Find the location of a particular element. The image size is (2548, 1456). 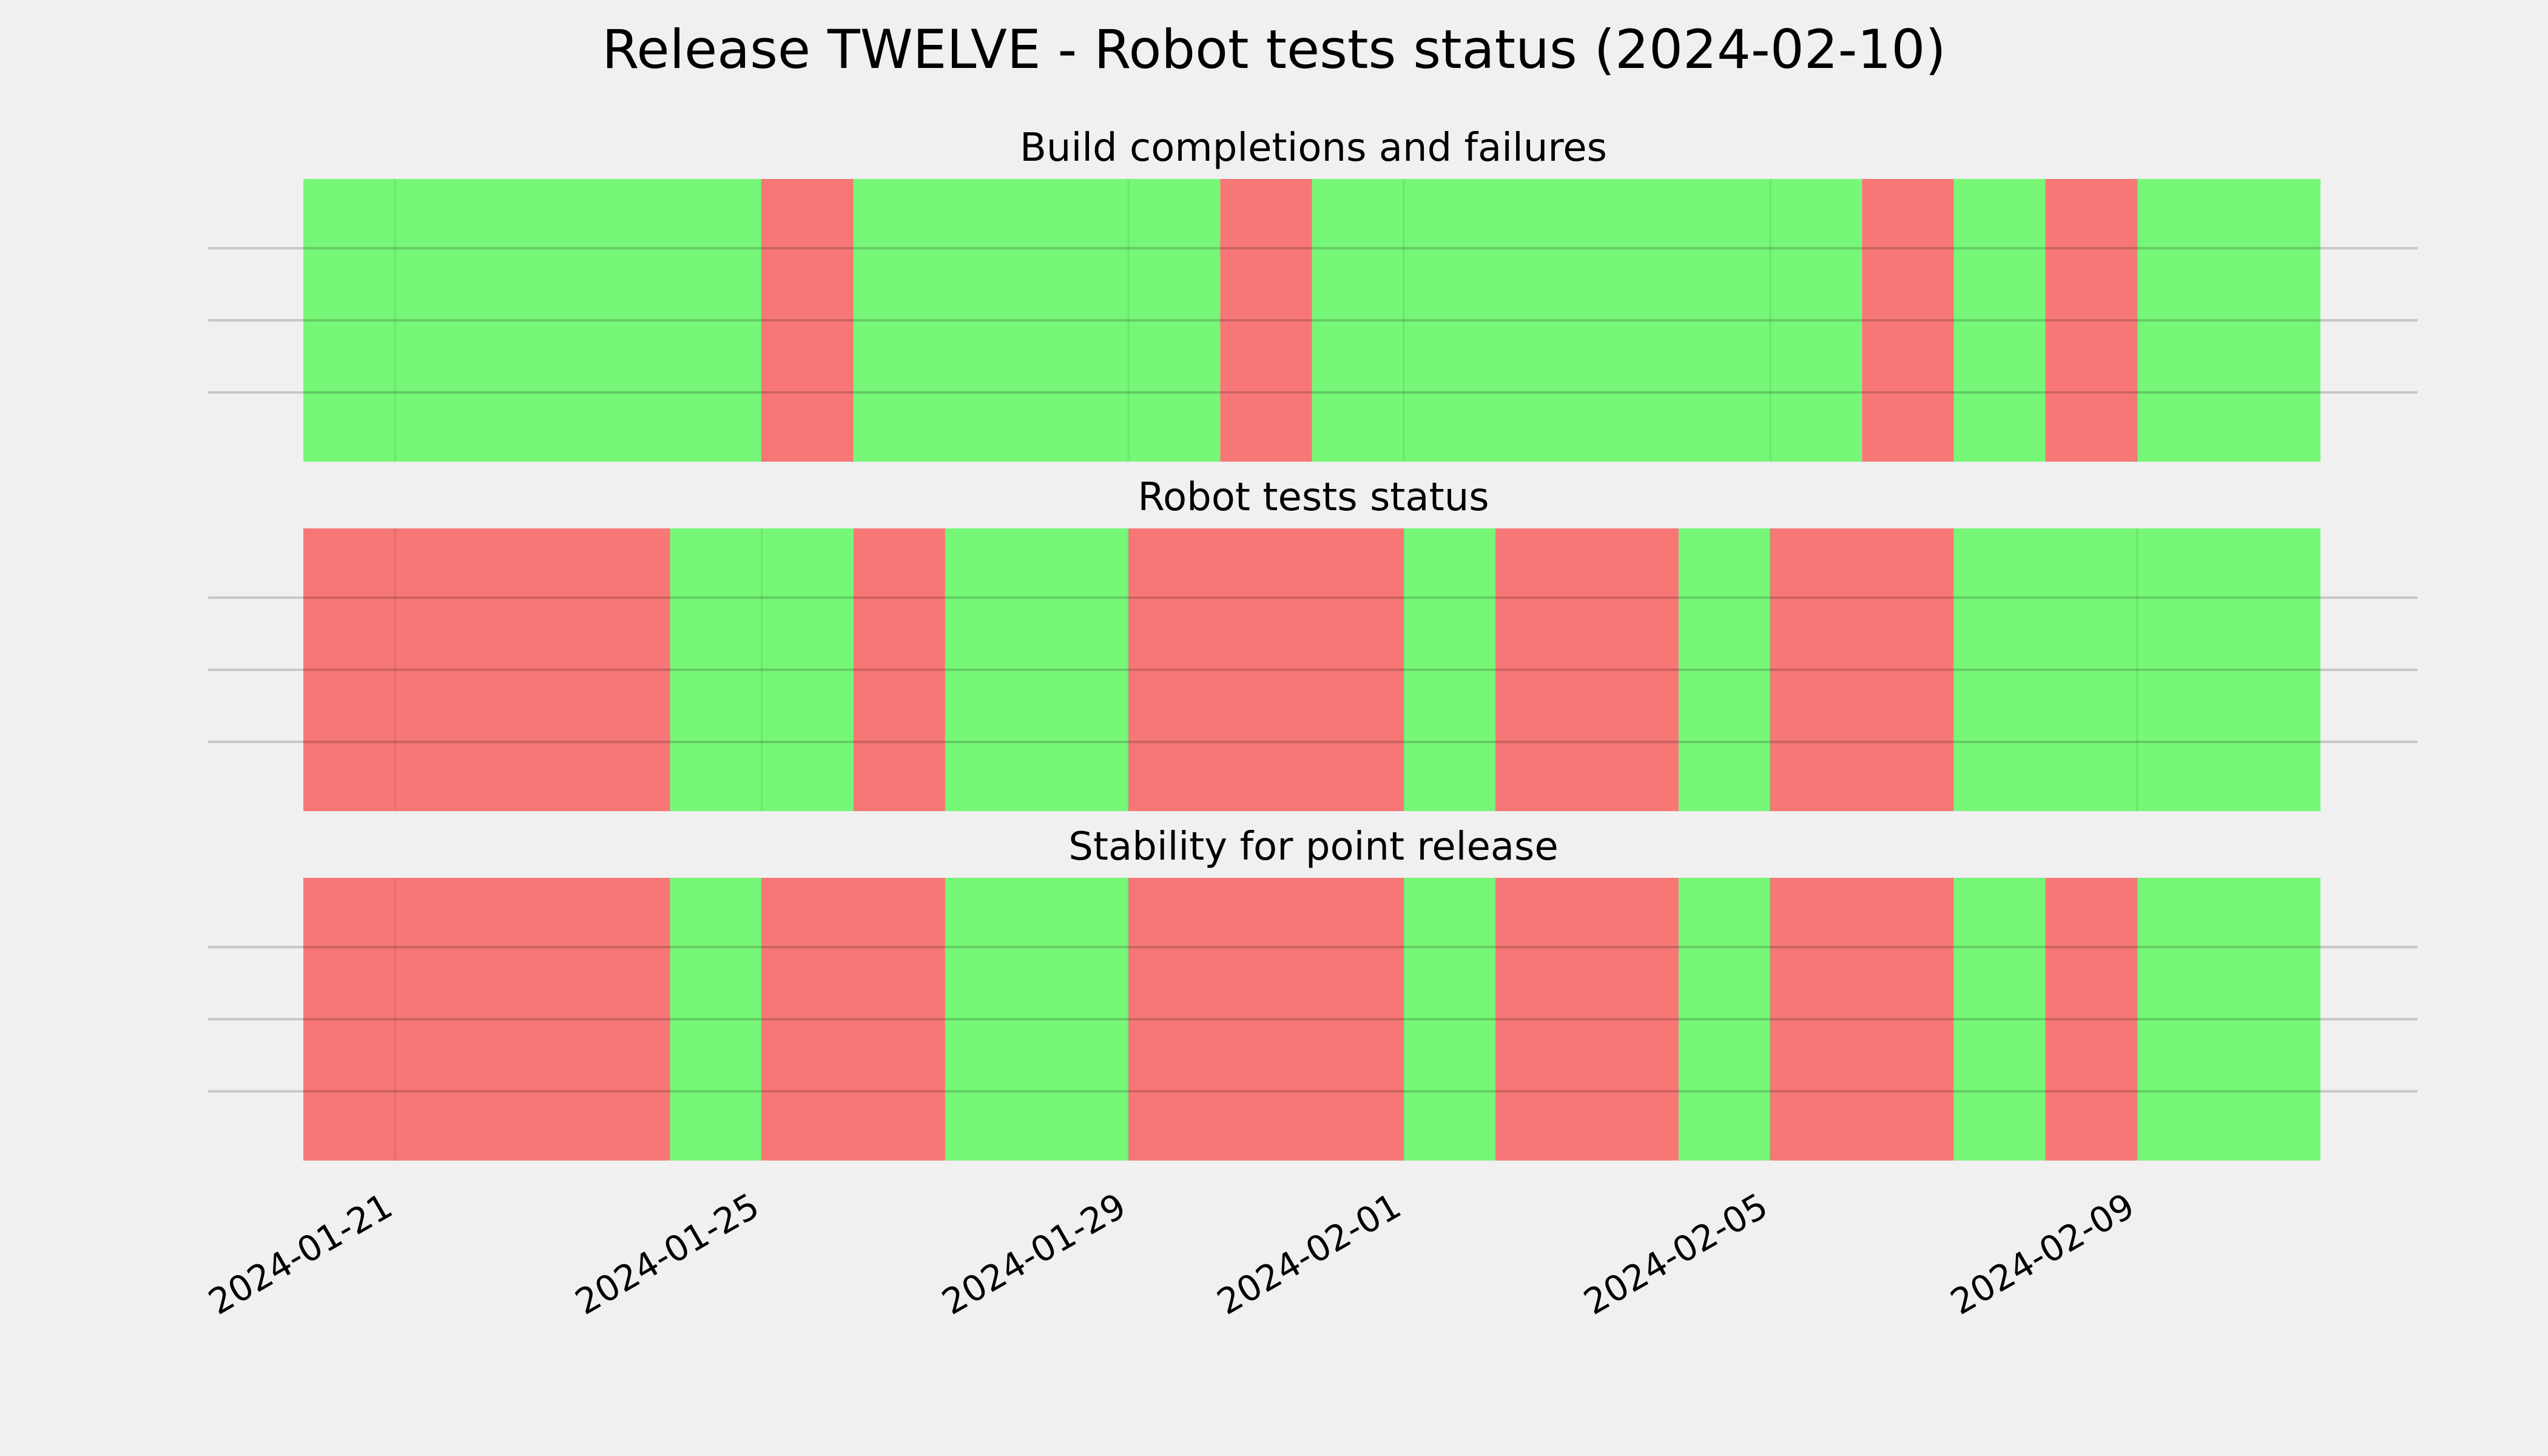

x-tick-label: 2024-02-01 is located at coordinates (1309, 1254).